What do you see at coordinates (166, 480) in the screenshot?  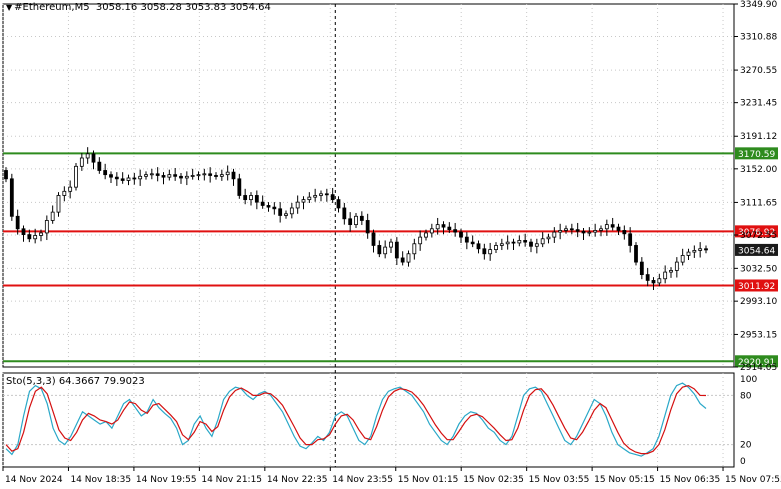 I see `time-tick-label: 14 Nov 19:55` at bounding box center [166, 480].